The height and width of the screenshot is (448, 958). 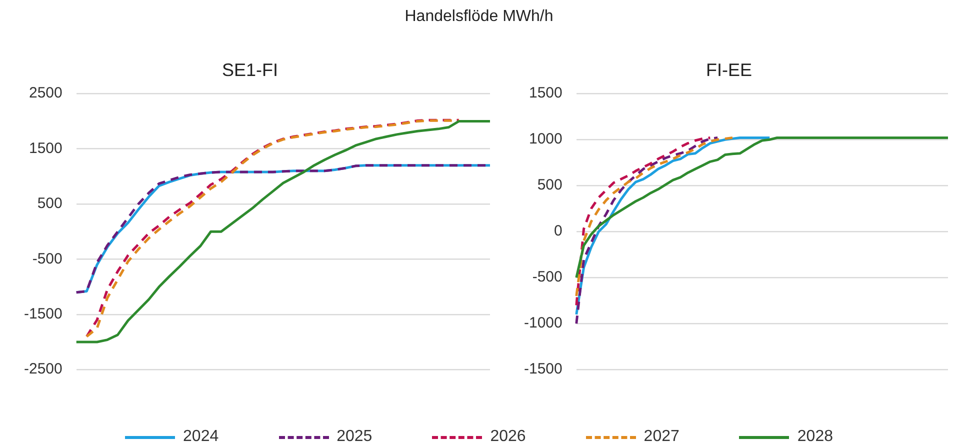 I want to click on y-tick-label: -2500, so click(x=43, y=369).